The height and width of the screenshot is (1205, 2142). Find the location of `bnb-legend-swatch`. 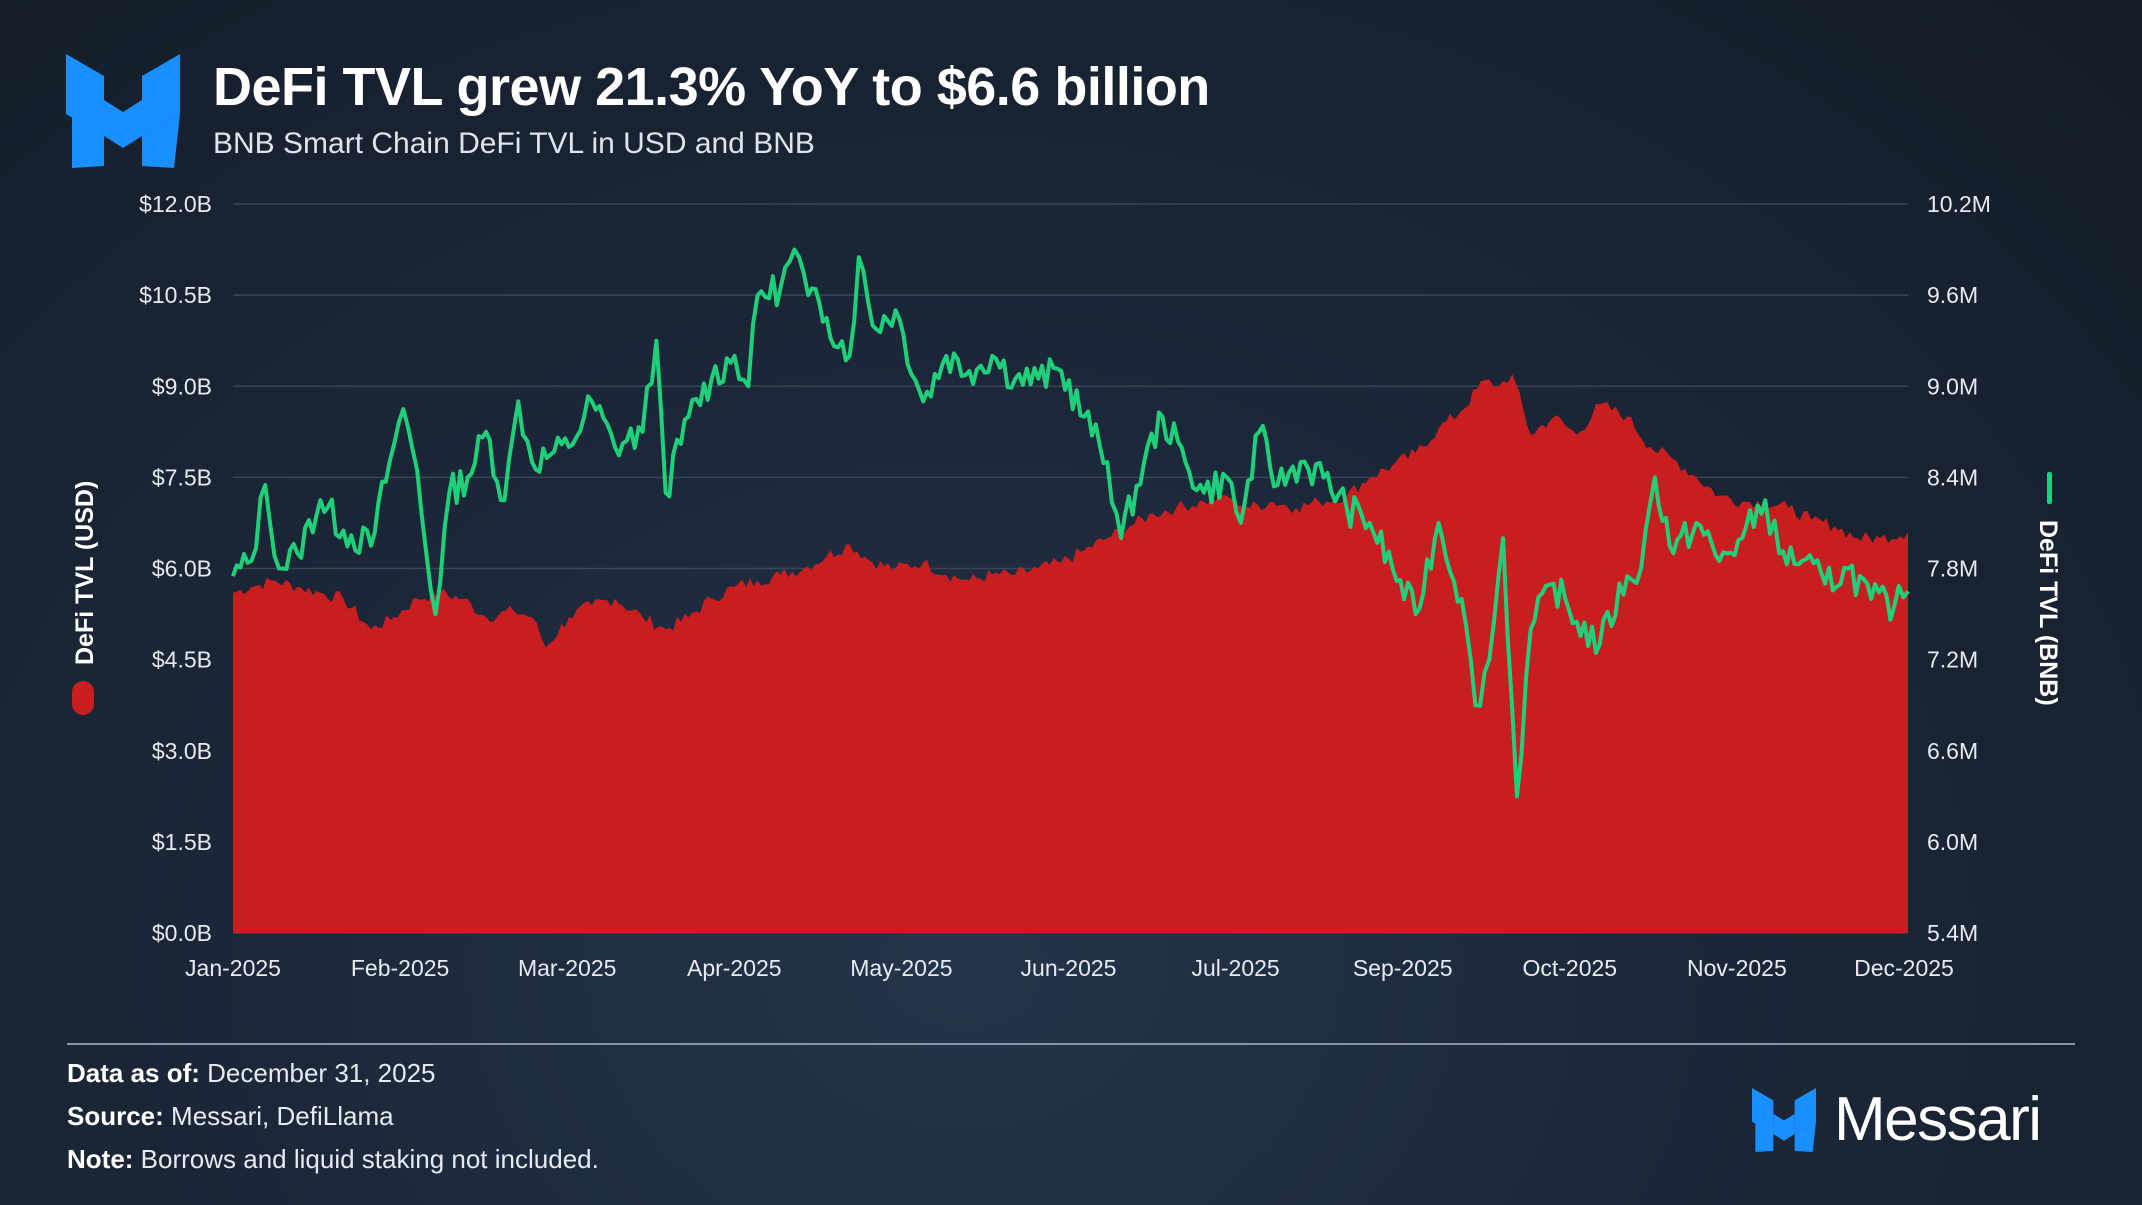

bnb-legend-swatch is located at coordinates (2049, 488).